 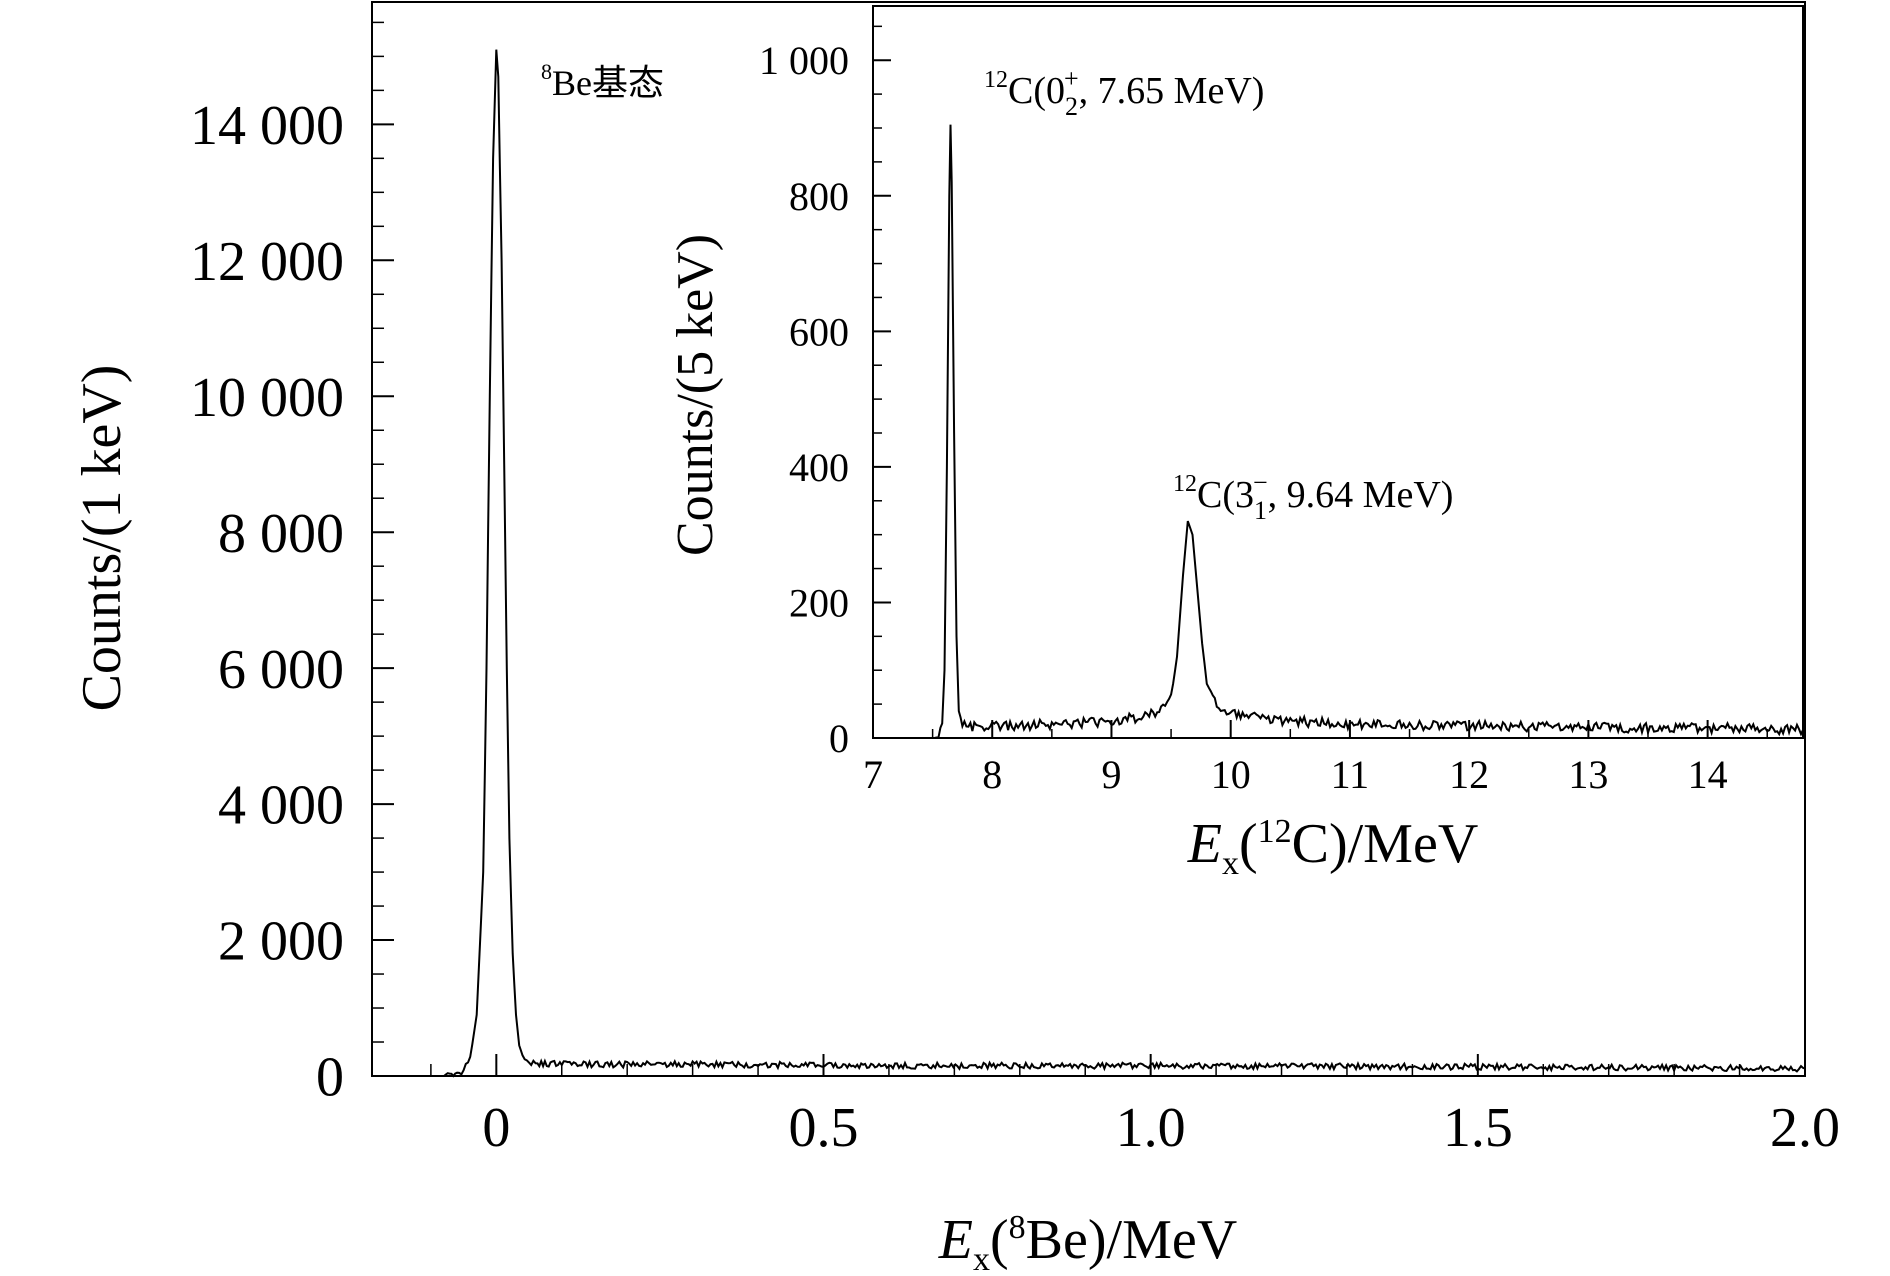 What do you see at coordinates (1087, 1242) in the screenshot?
I see `main-x-axis-title: Ex(8Be)/MeV` at bounding box center [1087, 1242].